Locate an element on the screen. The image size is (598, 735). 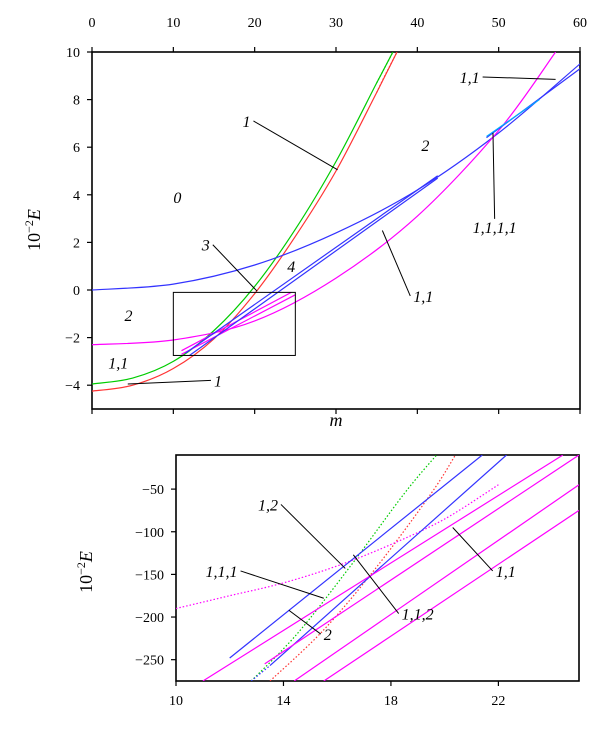
bottom-xtick-label-2: 18 is located at coordinates (391, 701).